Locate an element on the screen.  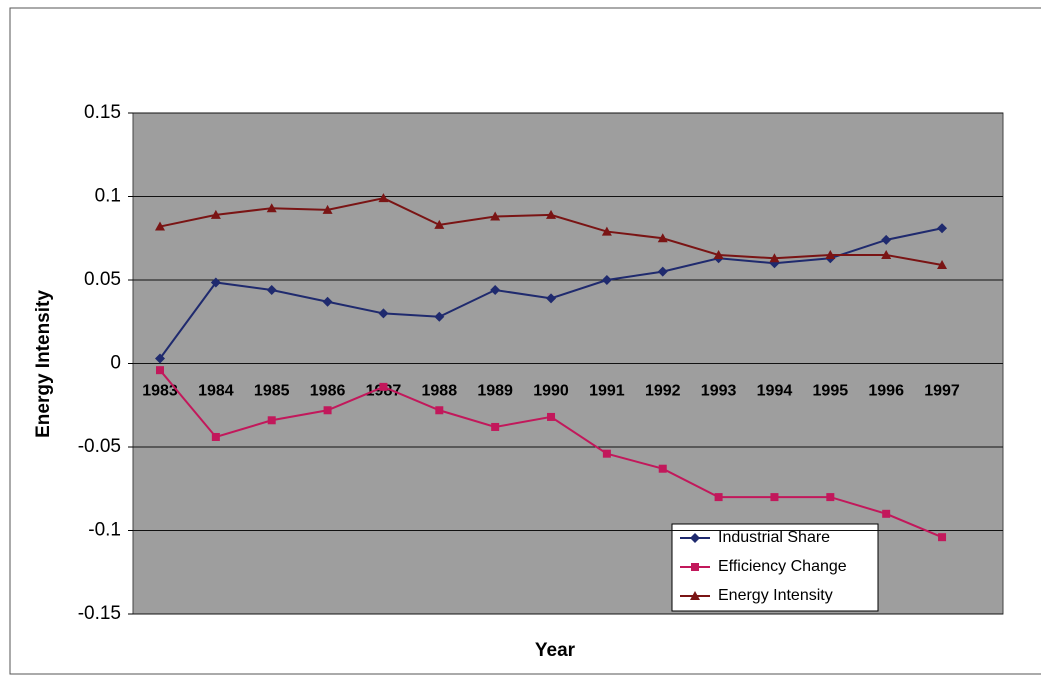
y-tick-label: -0.05 is located at coordinates (99, 446).